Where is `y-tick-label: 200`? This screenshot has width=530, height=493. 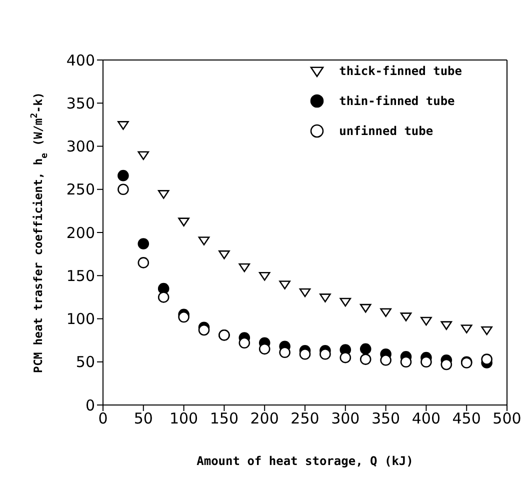 y-tick-label: 200 is located at coordinates (80, 233).